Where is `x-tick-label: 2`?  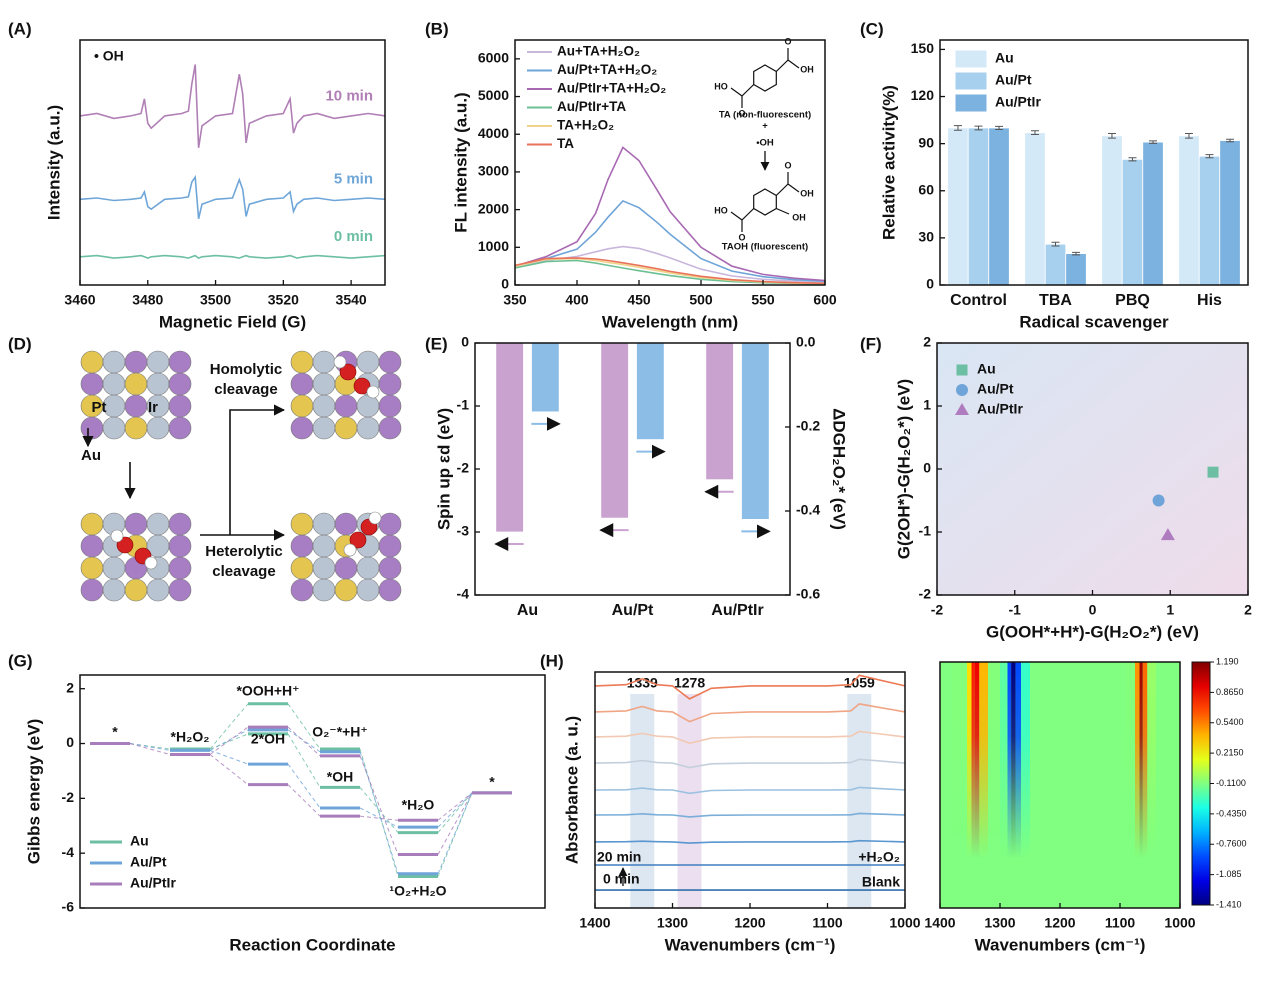
x-tick-label: 2 is located at coordinates (1248, 610).